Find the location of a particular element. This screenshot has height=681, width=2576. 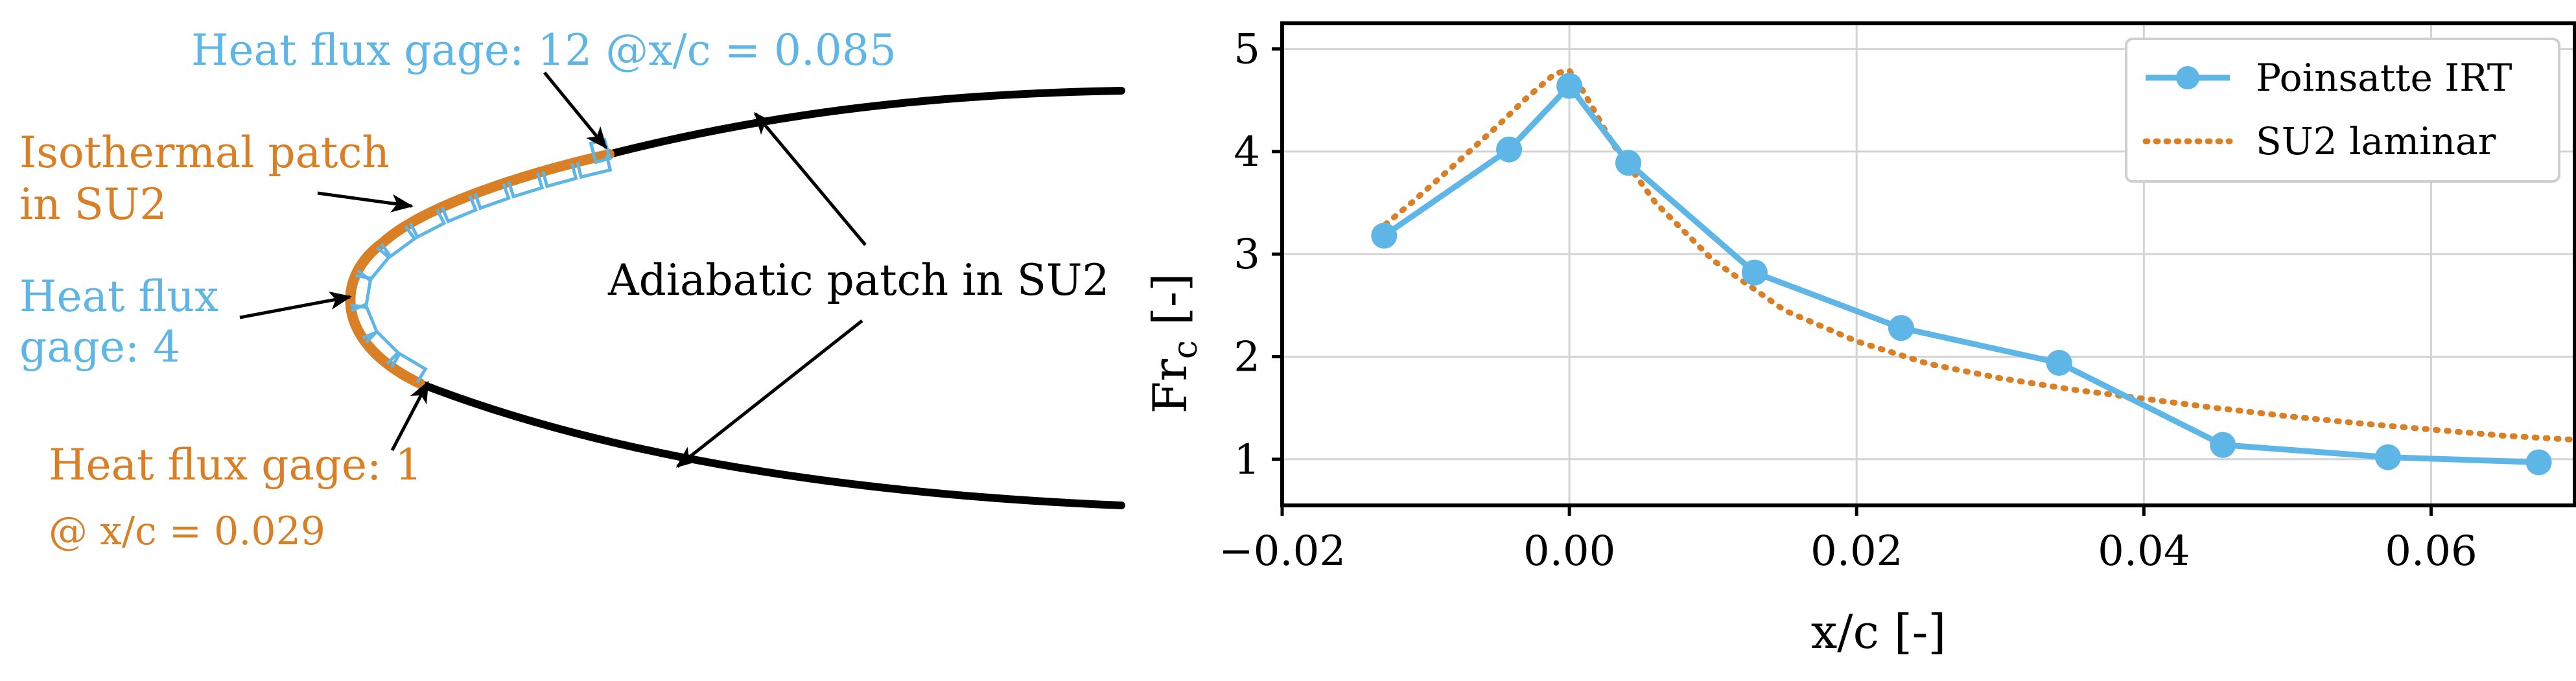

x-tick-label: 0.02 is located at coordinates (1856, 551).